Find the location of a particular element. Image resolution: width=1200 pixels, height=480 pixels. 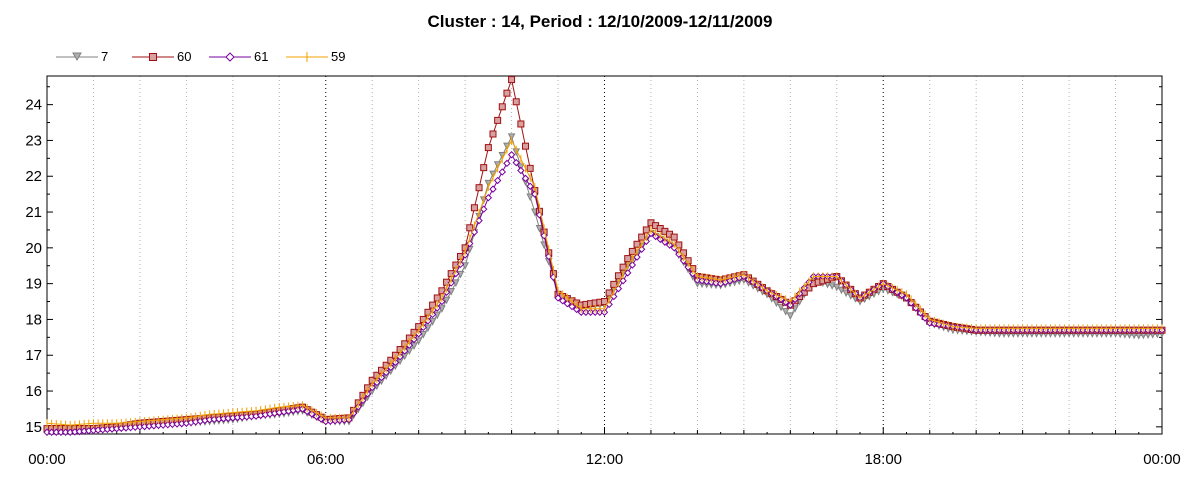

y-tick-label: 18 is located at coordinates (33, 319).